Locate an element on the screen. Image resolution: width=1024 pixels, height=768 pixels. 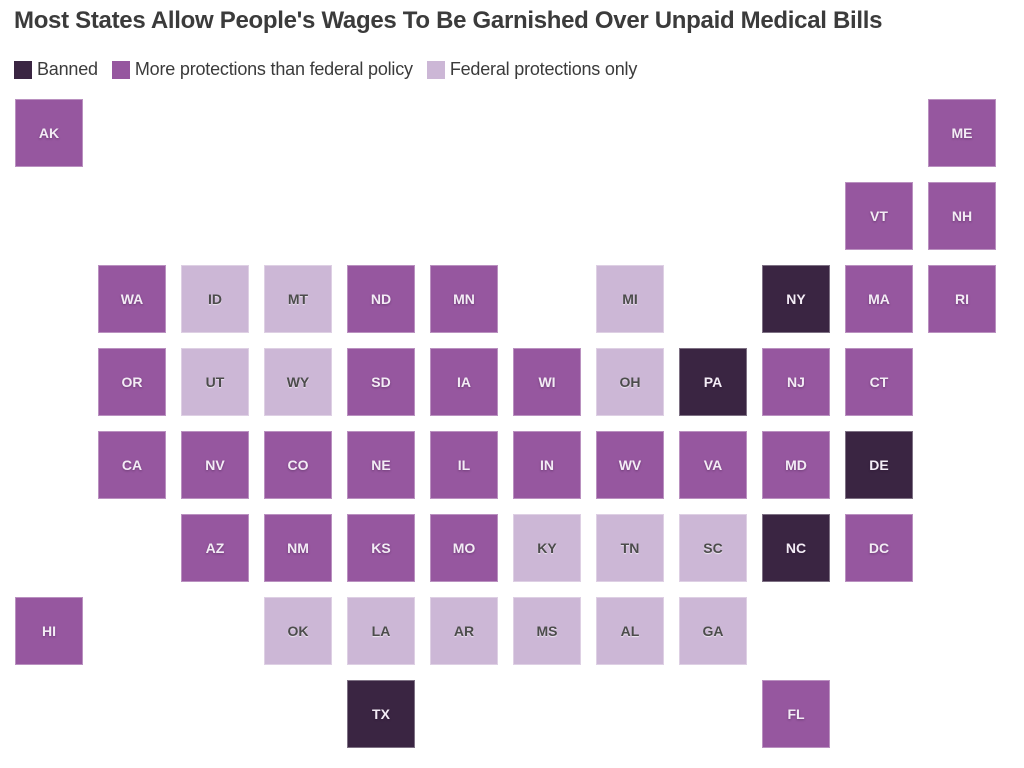
state-label-KY: KY is located at coordinates (547, 548).